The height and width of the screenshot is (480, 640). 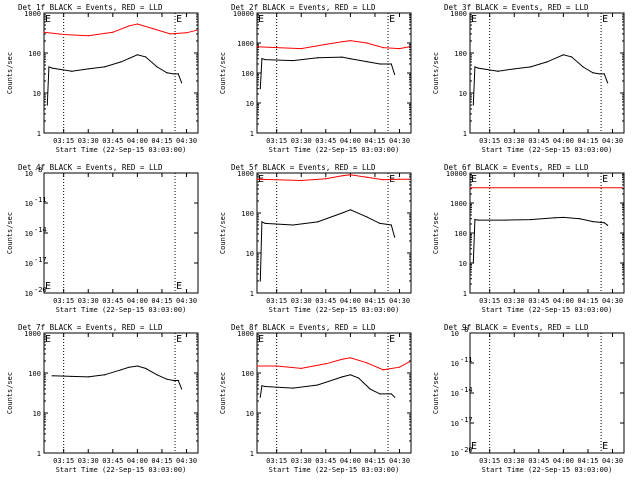 I want to click on chart-title: Det 6f BLACK = Events, RED = LLD, so click(x=516, y=167).